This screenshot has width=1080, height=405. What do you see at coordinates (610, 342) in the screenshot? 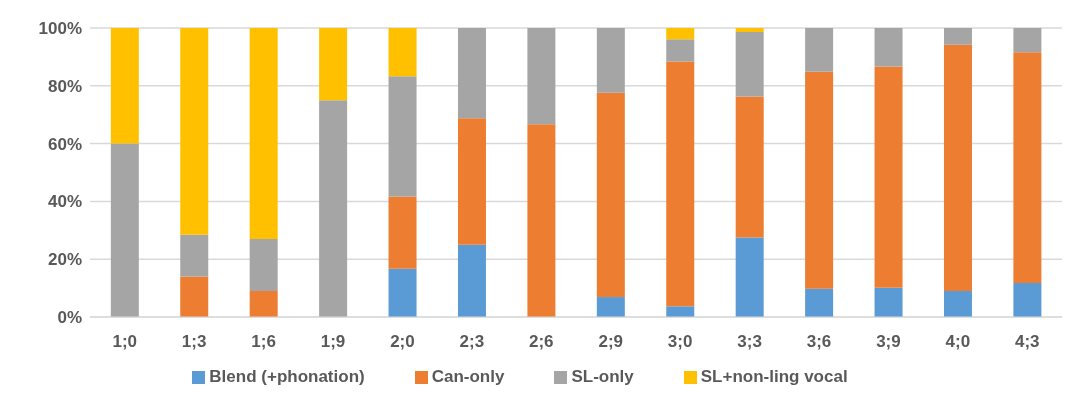
I see `x-tick-label: 2;9` at bounding box center [610, 342].